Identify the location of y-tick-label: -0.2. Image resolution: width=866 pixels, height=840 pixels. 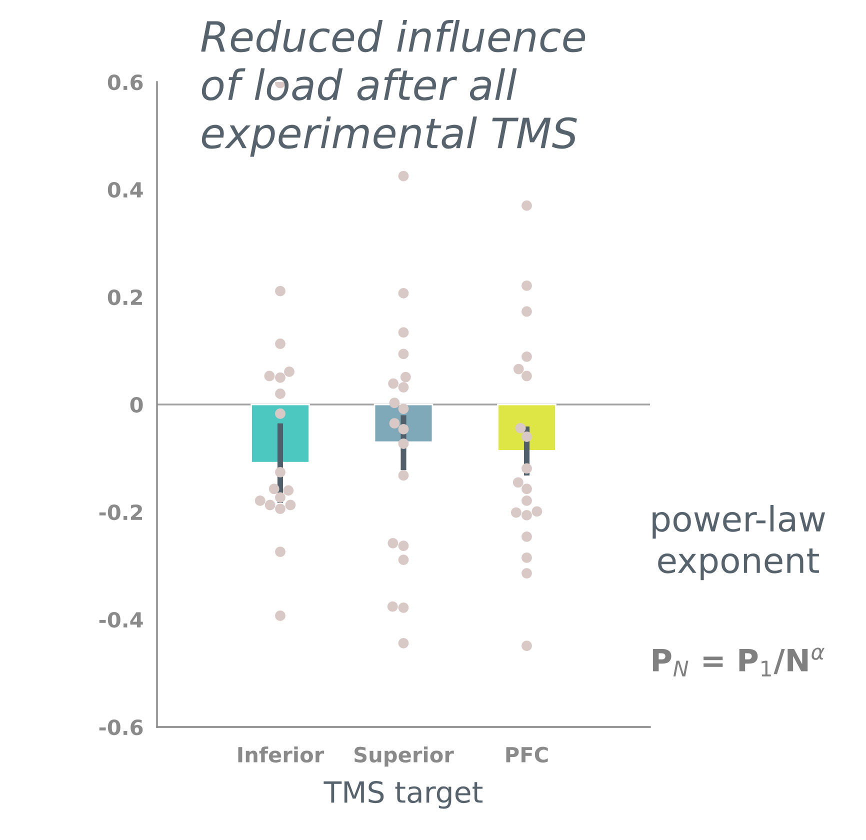
(120, 512).